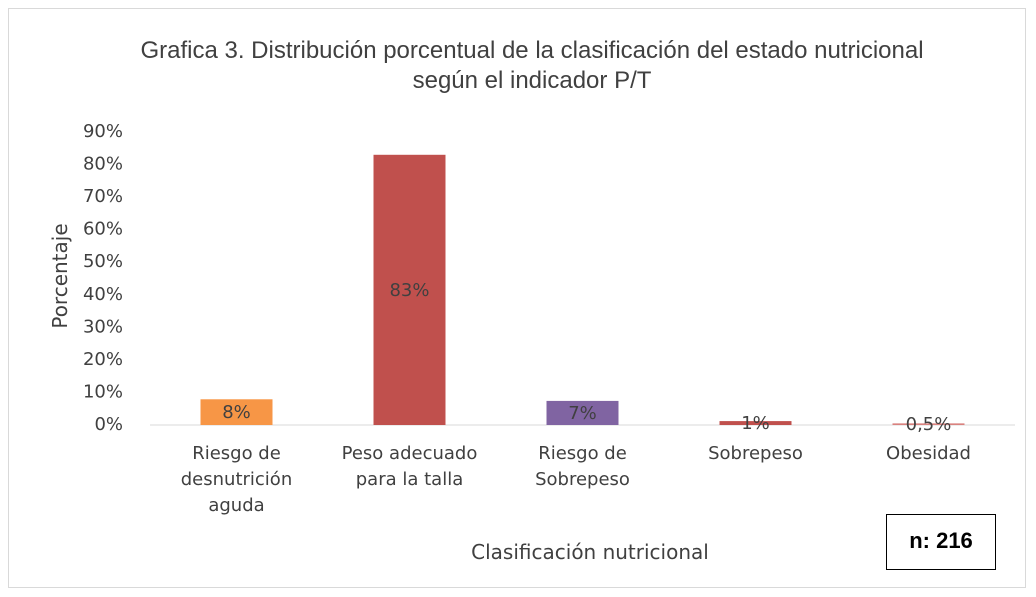 Image resolution: width=1036 pixels, height=597 pixels. I want to click on x-tick-label: Sobrepeso, so click(755, 453).